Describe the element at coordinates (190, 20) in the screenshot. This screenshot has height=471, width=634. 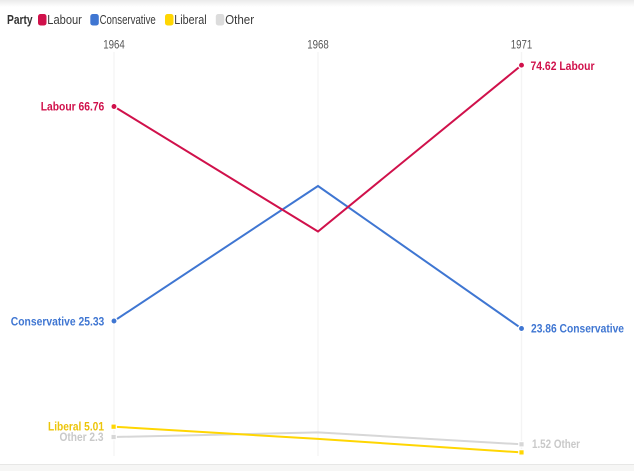
I see `svg-text: Liberal` at that location.